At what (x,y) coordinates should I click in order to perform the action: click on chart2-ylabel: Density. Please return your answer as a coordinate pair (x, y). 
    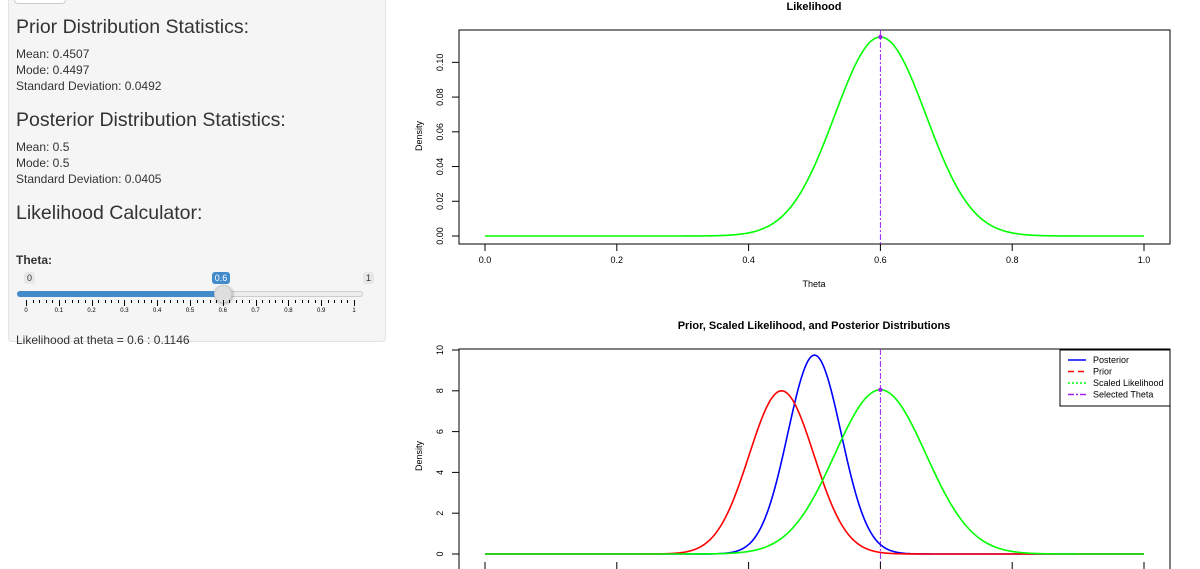
    Looking at the image, I should click on (419, 455).